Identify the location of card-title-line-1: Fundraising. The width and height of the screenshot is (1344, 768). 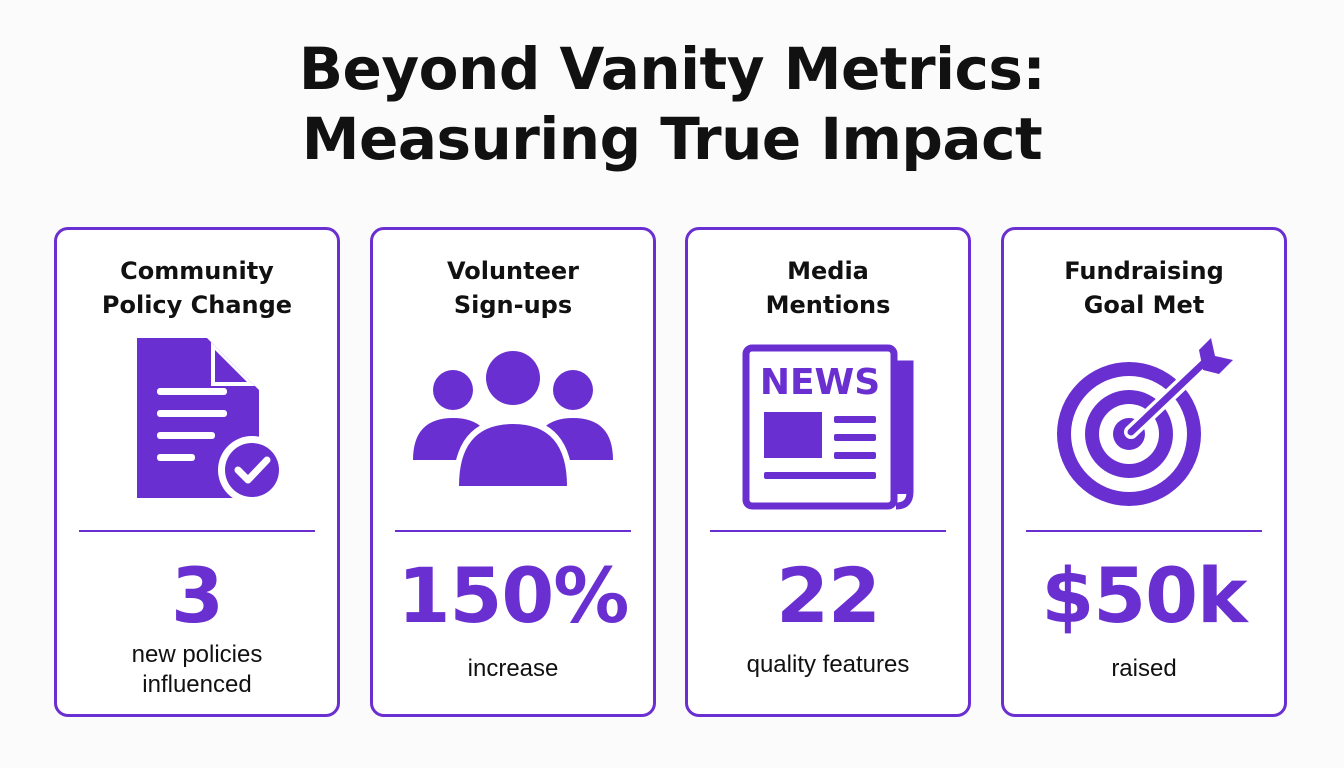
(1144, 271).